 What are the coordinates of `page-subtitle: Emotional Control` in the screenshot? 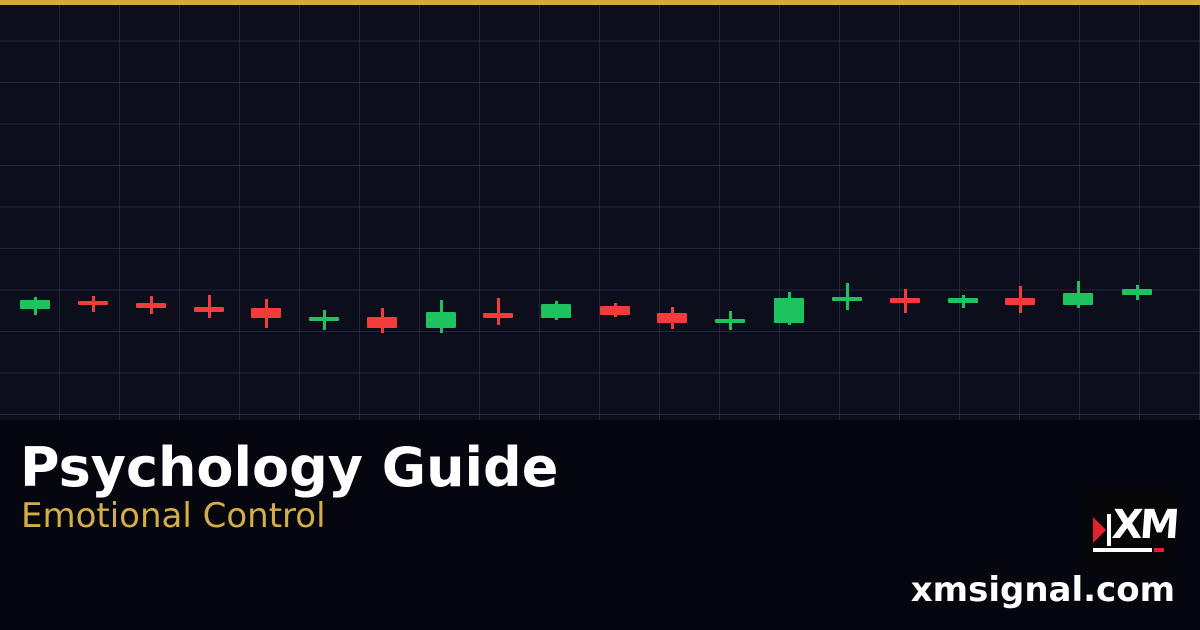 It's located at (173, 516).